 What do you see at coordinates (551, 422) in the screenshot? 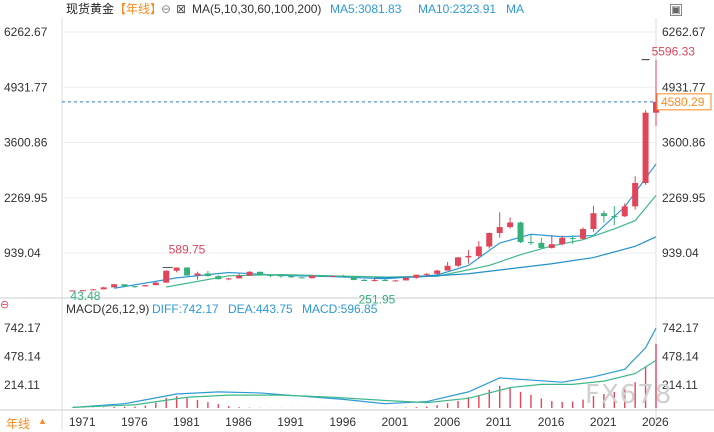
I see `x-tick-label: 2016` at bounding box center [551, 422].